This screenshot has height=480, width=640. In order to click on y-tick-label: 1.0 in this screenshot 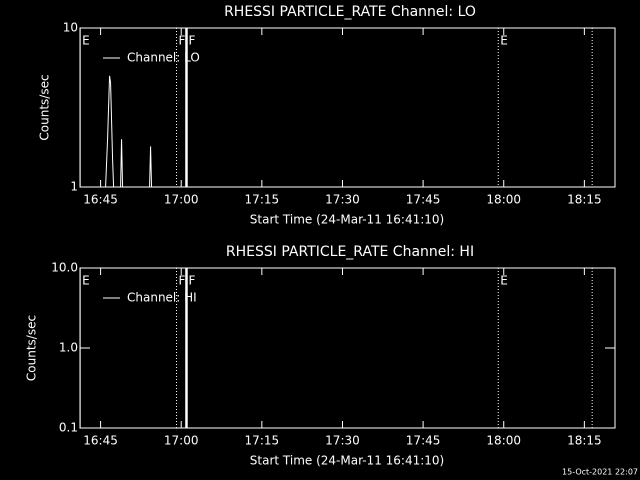, I will do `click(68, 348)`.